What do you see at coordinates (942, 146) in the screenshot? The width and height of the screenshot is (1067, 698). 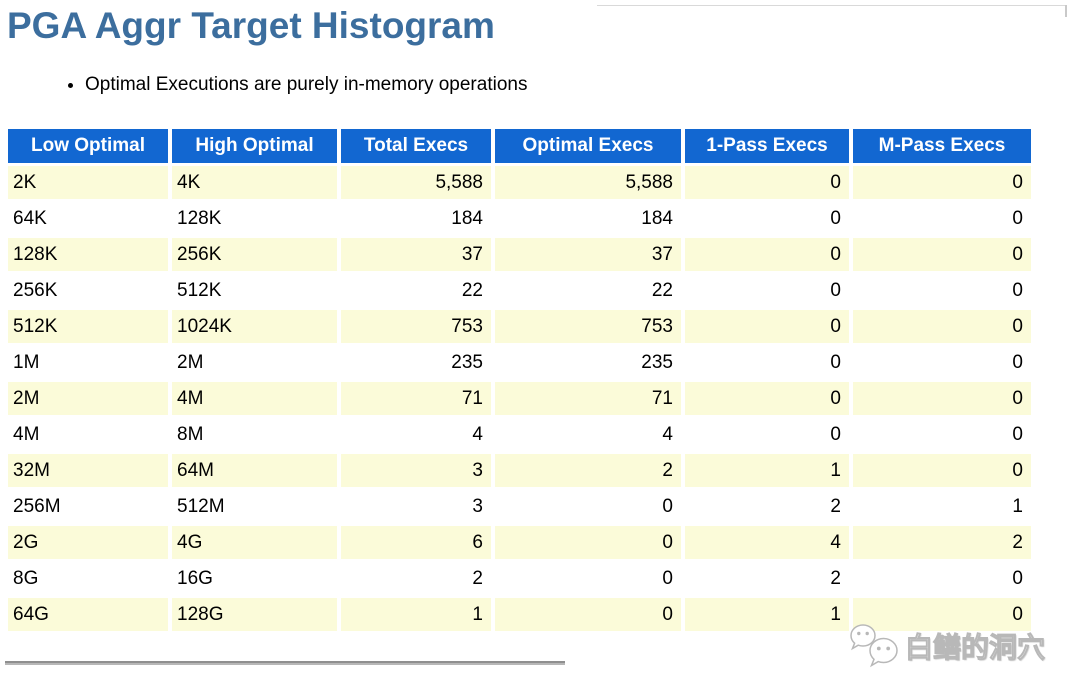 I see `column-header-m-pass-execs: M-Pass Execs` at bounding box center [942, 146].